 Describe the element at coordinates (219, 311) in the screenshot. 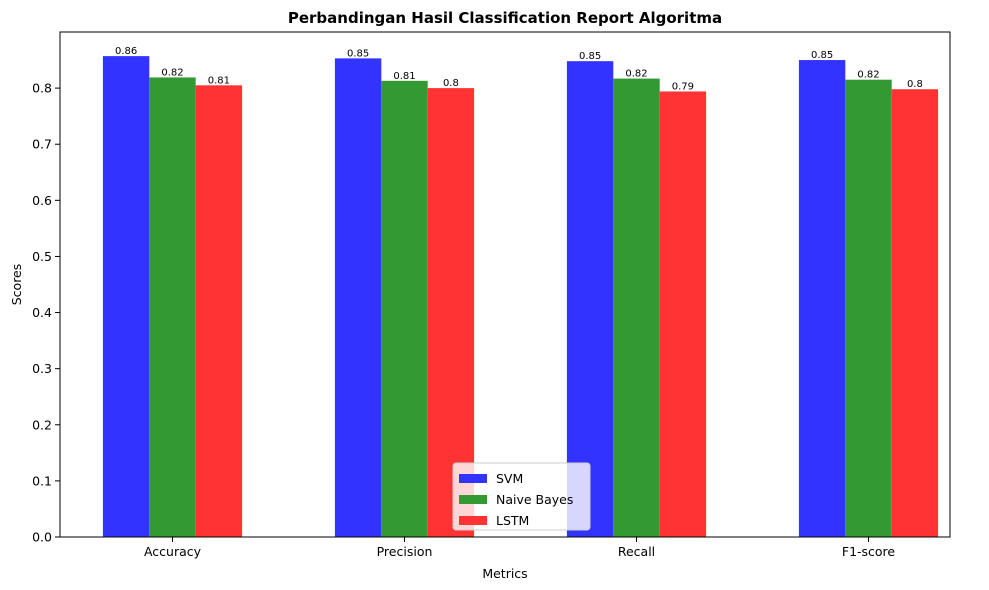

I see `bar-lstm-accuracy` at that location.